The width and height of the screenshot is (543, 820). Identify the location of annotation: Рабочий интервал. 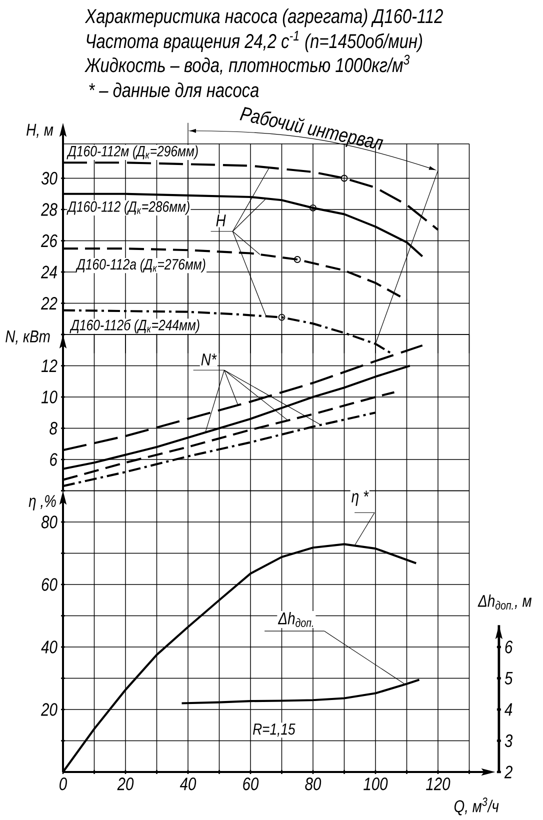
(312, 128).